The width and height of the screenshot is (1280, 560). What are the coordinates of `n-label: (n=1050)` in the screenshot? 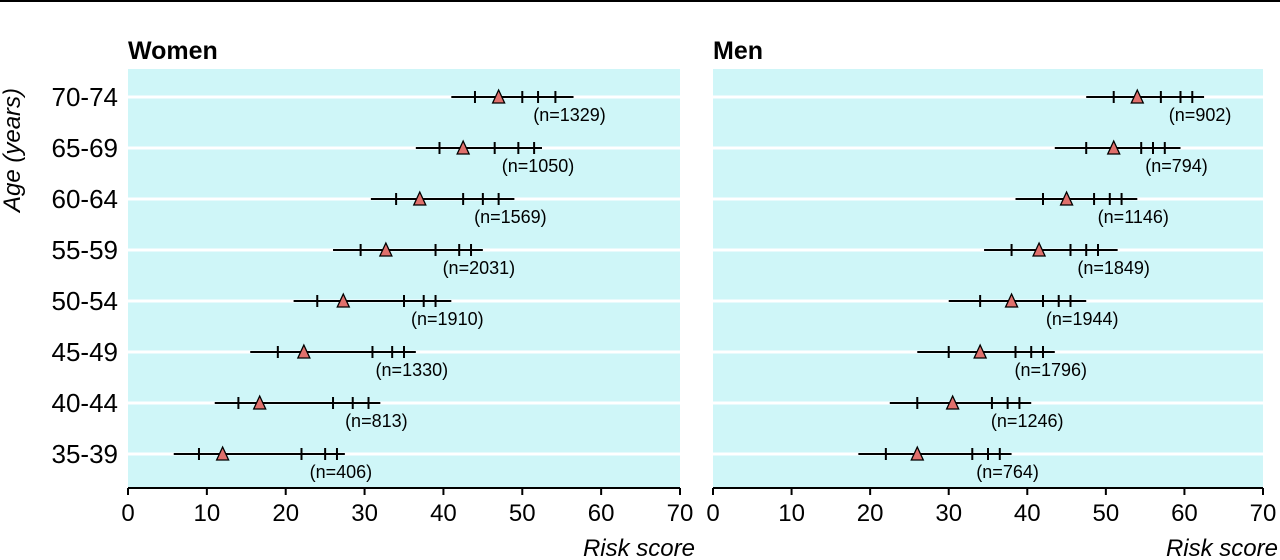 It's located at (538, 166).